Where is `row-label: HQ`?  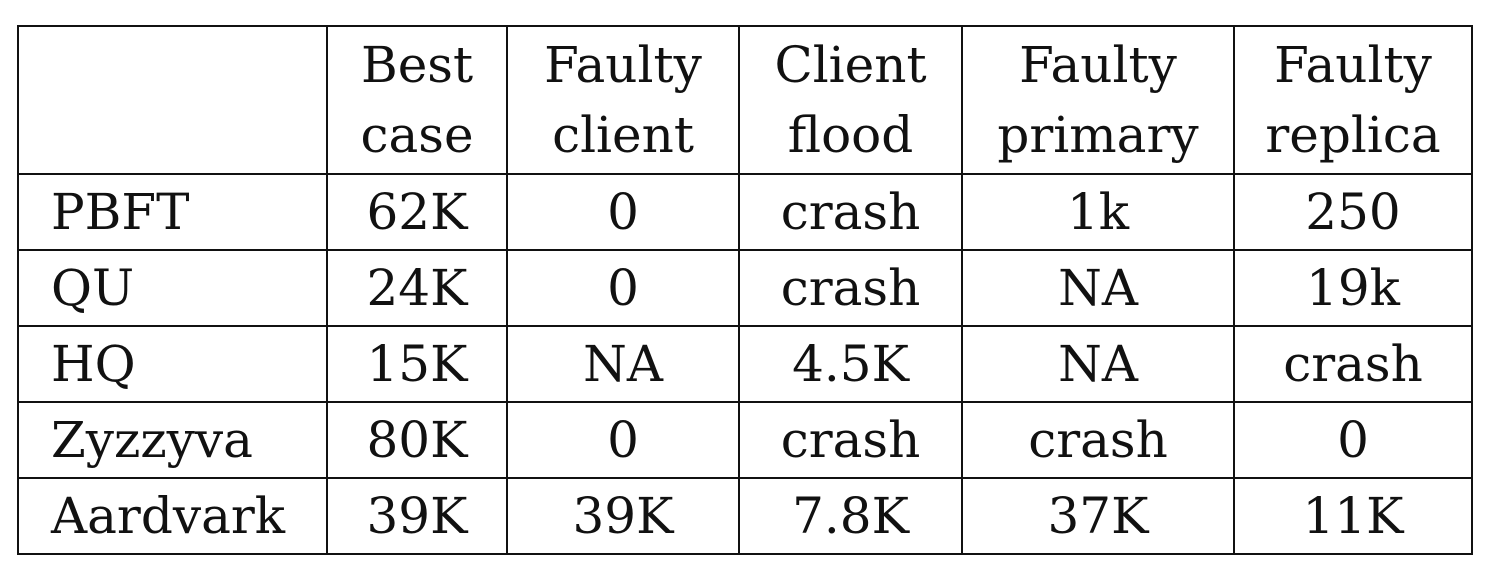 row-label: HQ is located at coordinates (172, 364).